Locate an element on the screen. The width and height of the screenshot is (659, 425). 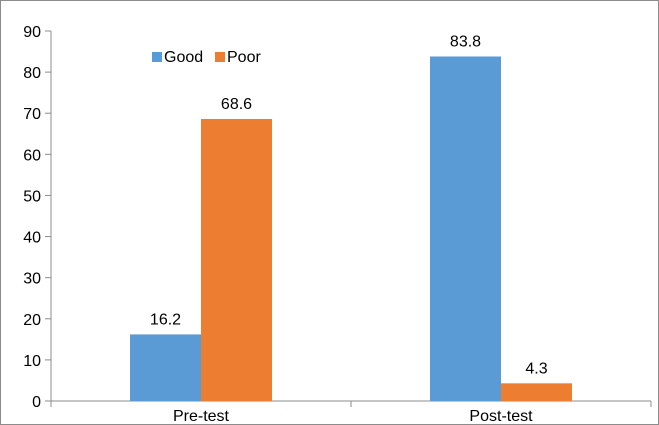
legend: Good Poor is located at coordinates (206, 57).